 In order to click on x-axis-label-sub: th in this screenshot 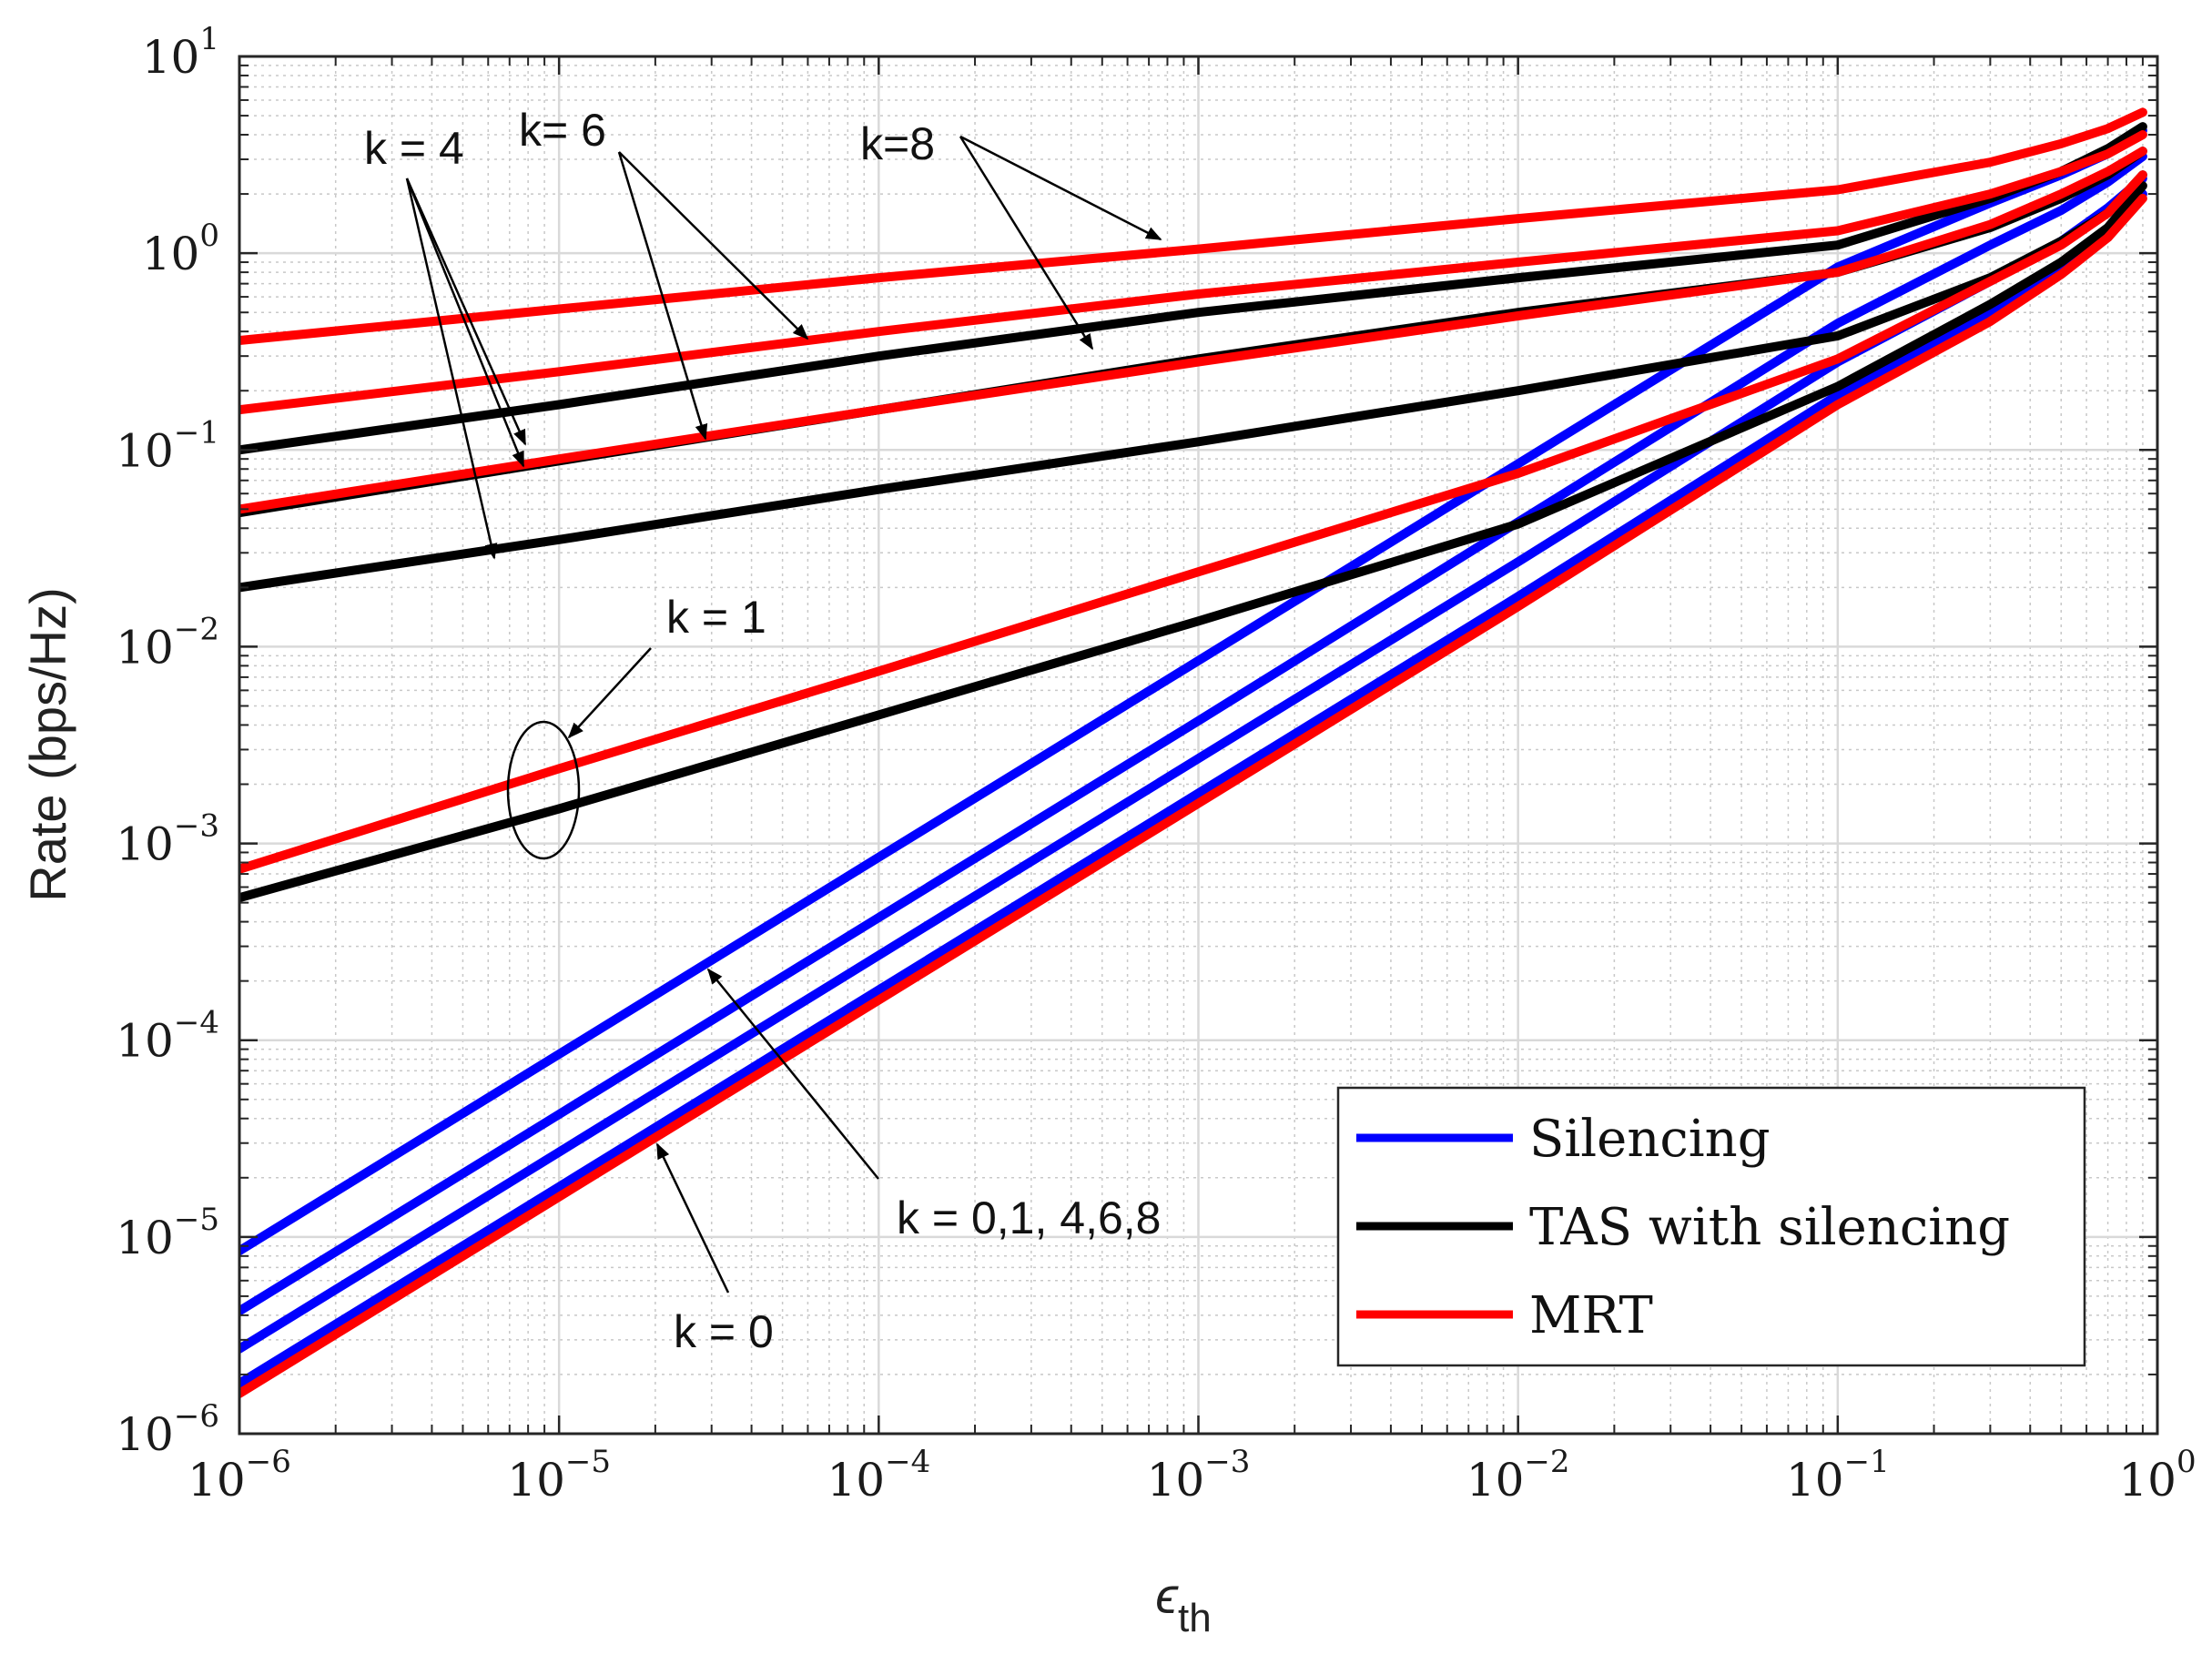, I will do `click(1195, 1618)`.